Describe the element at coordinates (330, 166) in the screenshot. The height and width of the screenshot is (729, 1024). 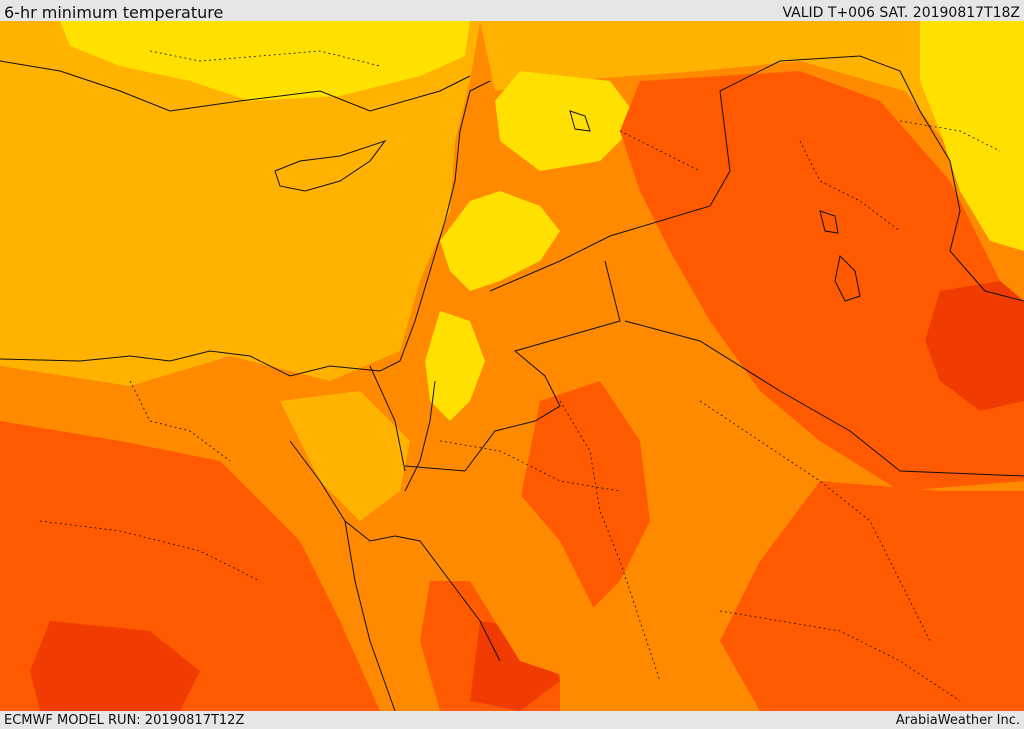
I see `cyprus-island` at that location.